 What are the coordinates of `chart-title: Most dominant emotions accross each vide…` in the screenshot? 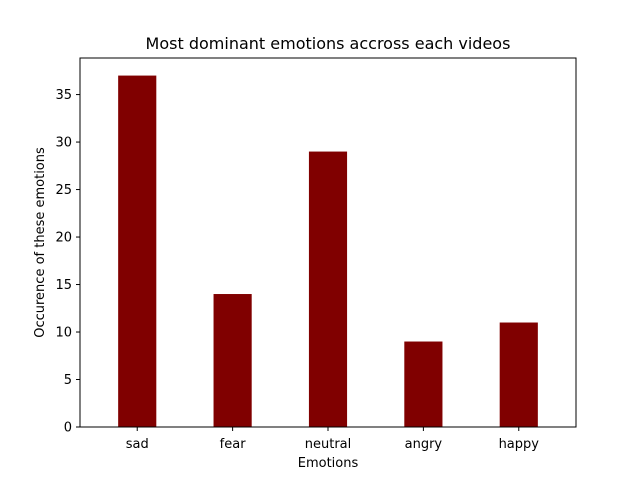 It's located at (328, 43).